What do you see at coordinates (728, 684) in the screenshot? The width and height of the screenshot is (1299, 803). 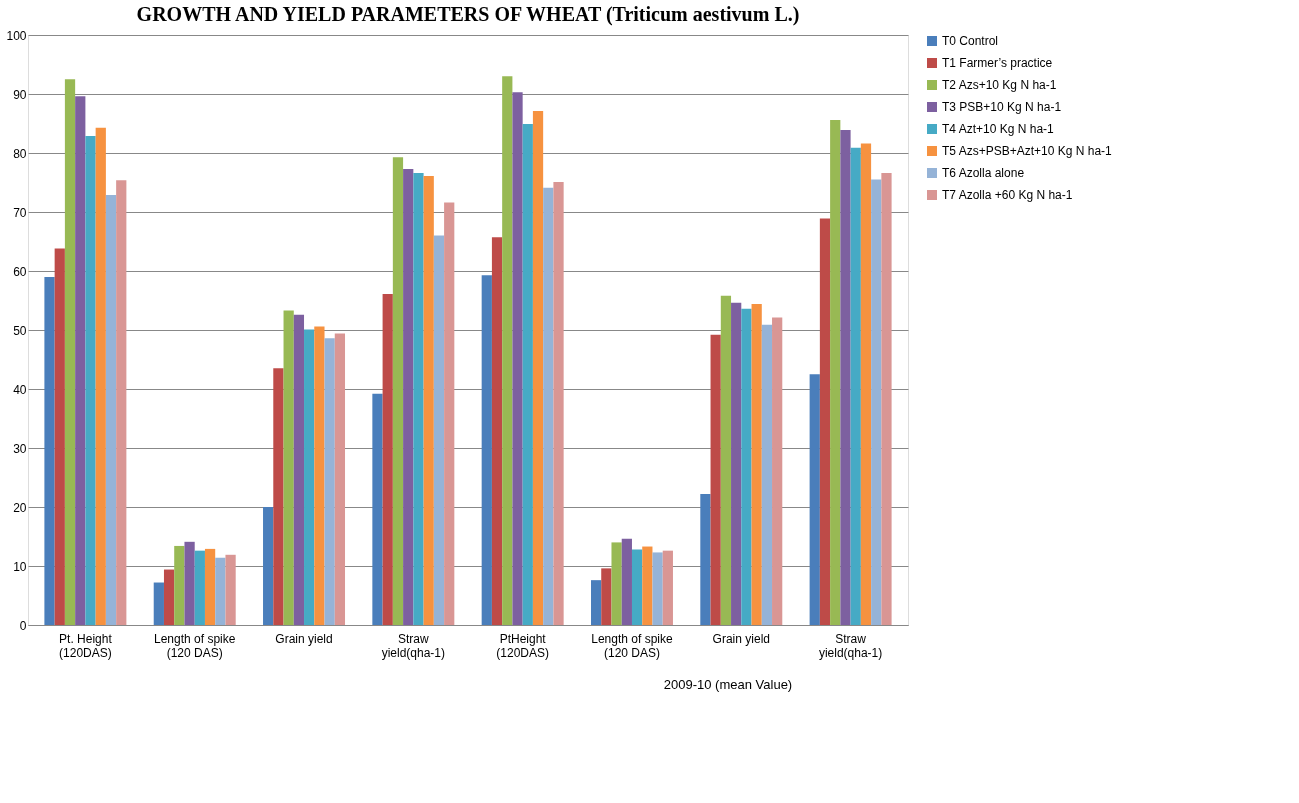 I see `text: 2009-10 (mean Value)` at bounding box center [728, 684].